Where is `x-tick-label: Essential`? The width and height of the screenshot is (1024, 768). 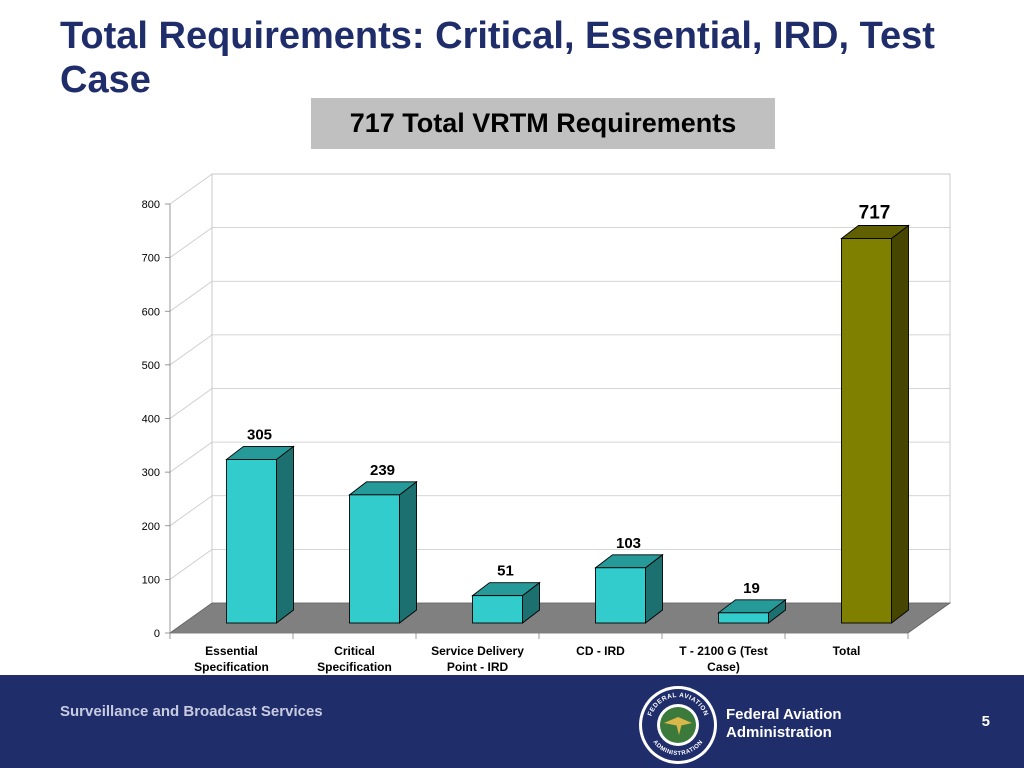 x-tick-label: Essential is located at coordinates (231, 651).